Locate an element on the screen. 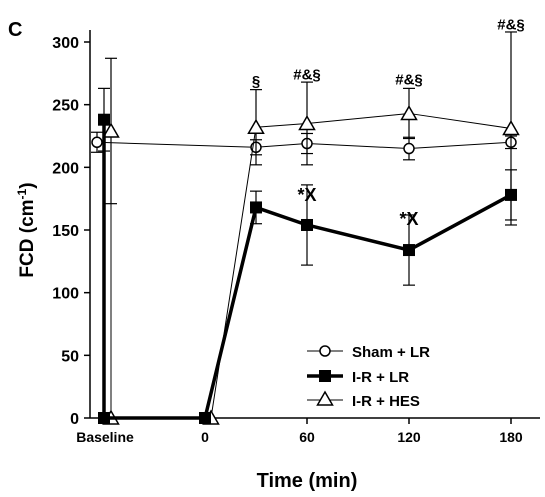 The image size is (545, 497). y-axis-label-exponent: -1 is located at coordinates (22, 193).